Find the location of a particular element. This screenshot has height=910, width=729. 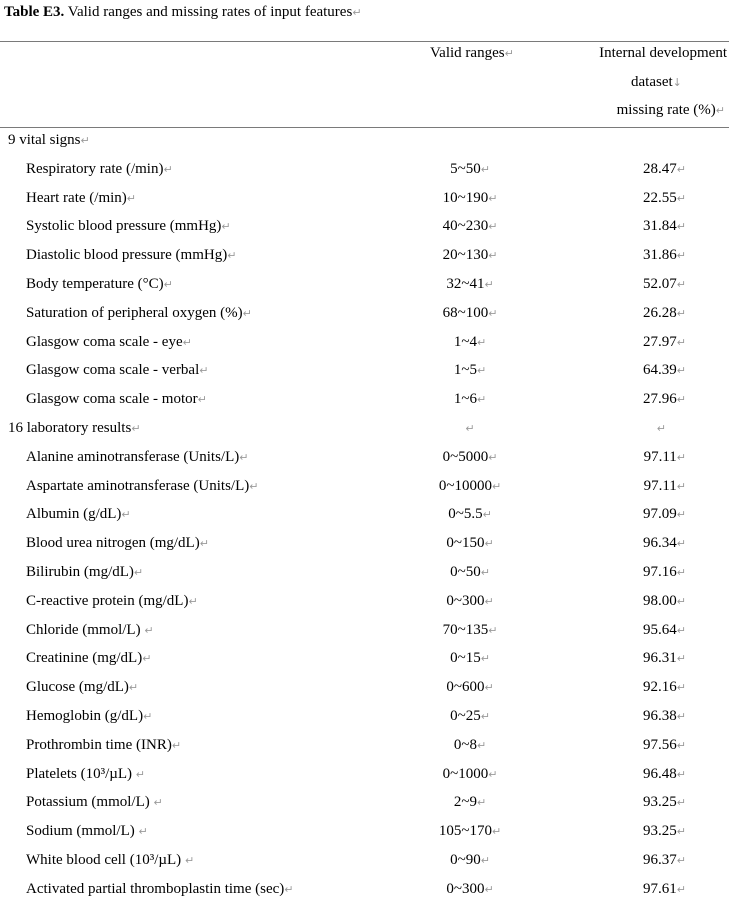

missing-rate: 93.25 is located at coordinates (660, 802).